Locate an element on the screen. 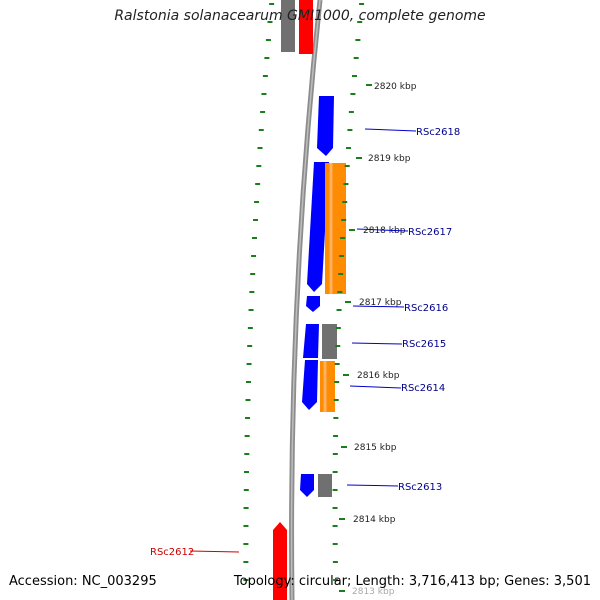 This screenshot has width=600, height=600. grey-feature-rsc2615 is located at coordinates (329, 341).